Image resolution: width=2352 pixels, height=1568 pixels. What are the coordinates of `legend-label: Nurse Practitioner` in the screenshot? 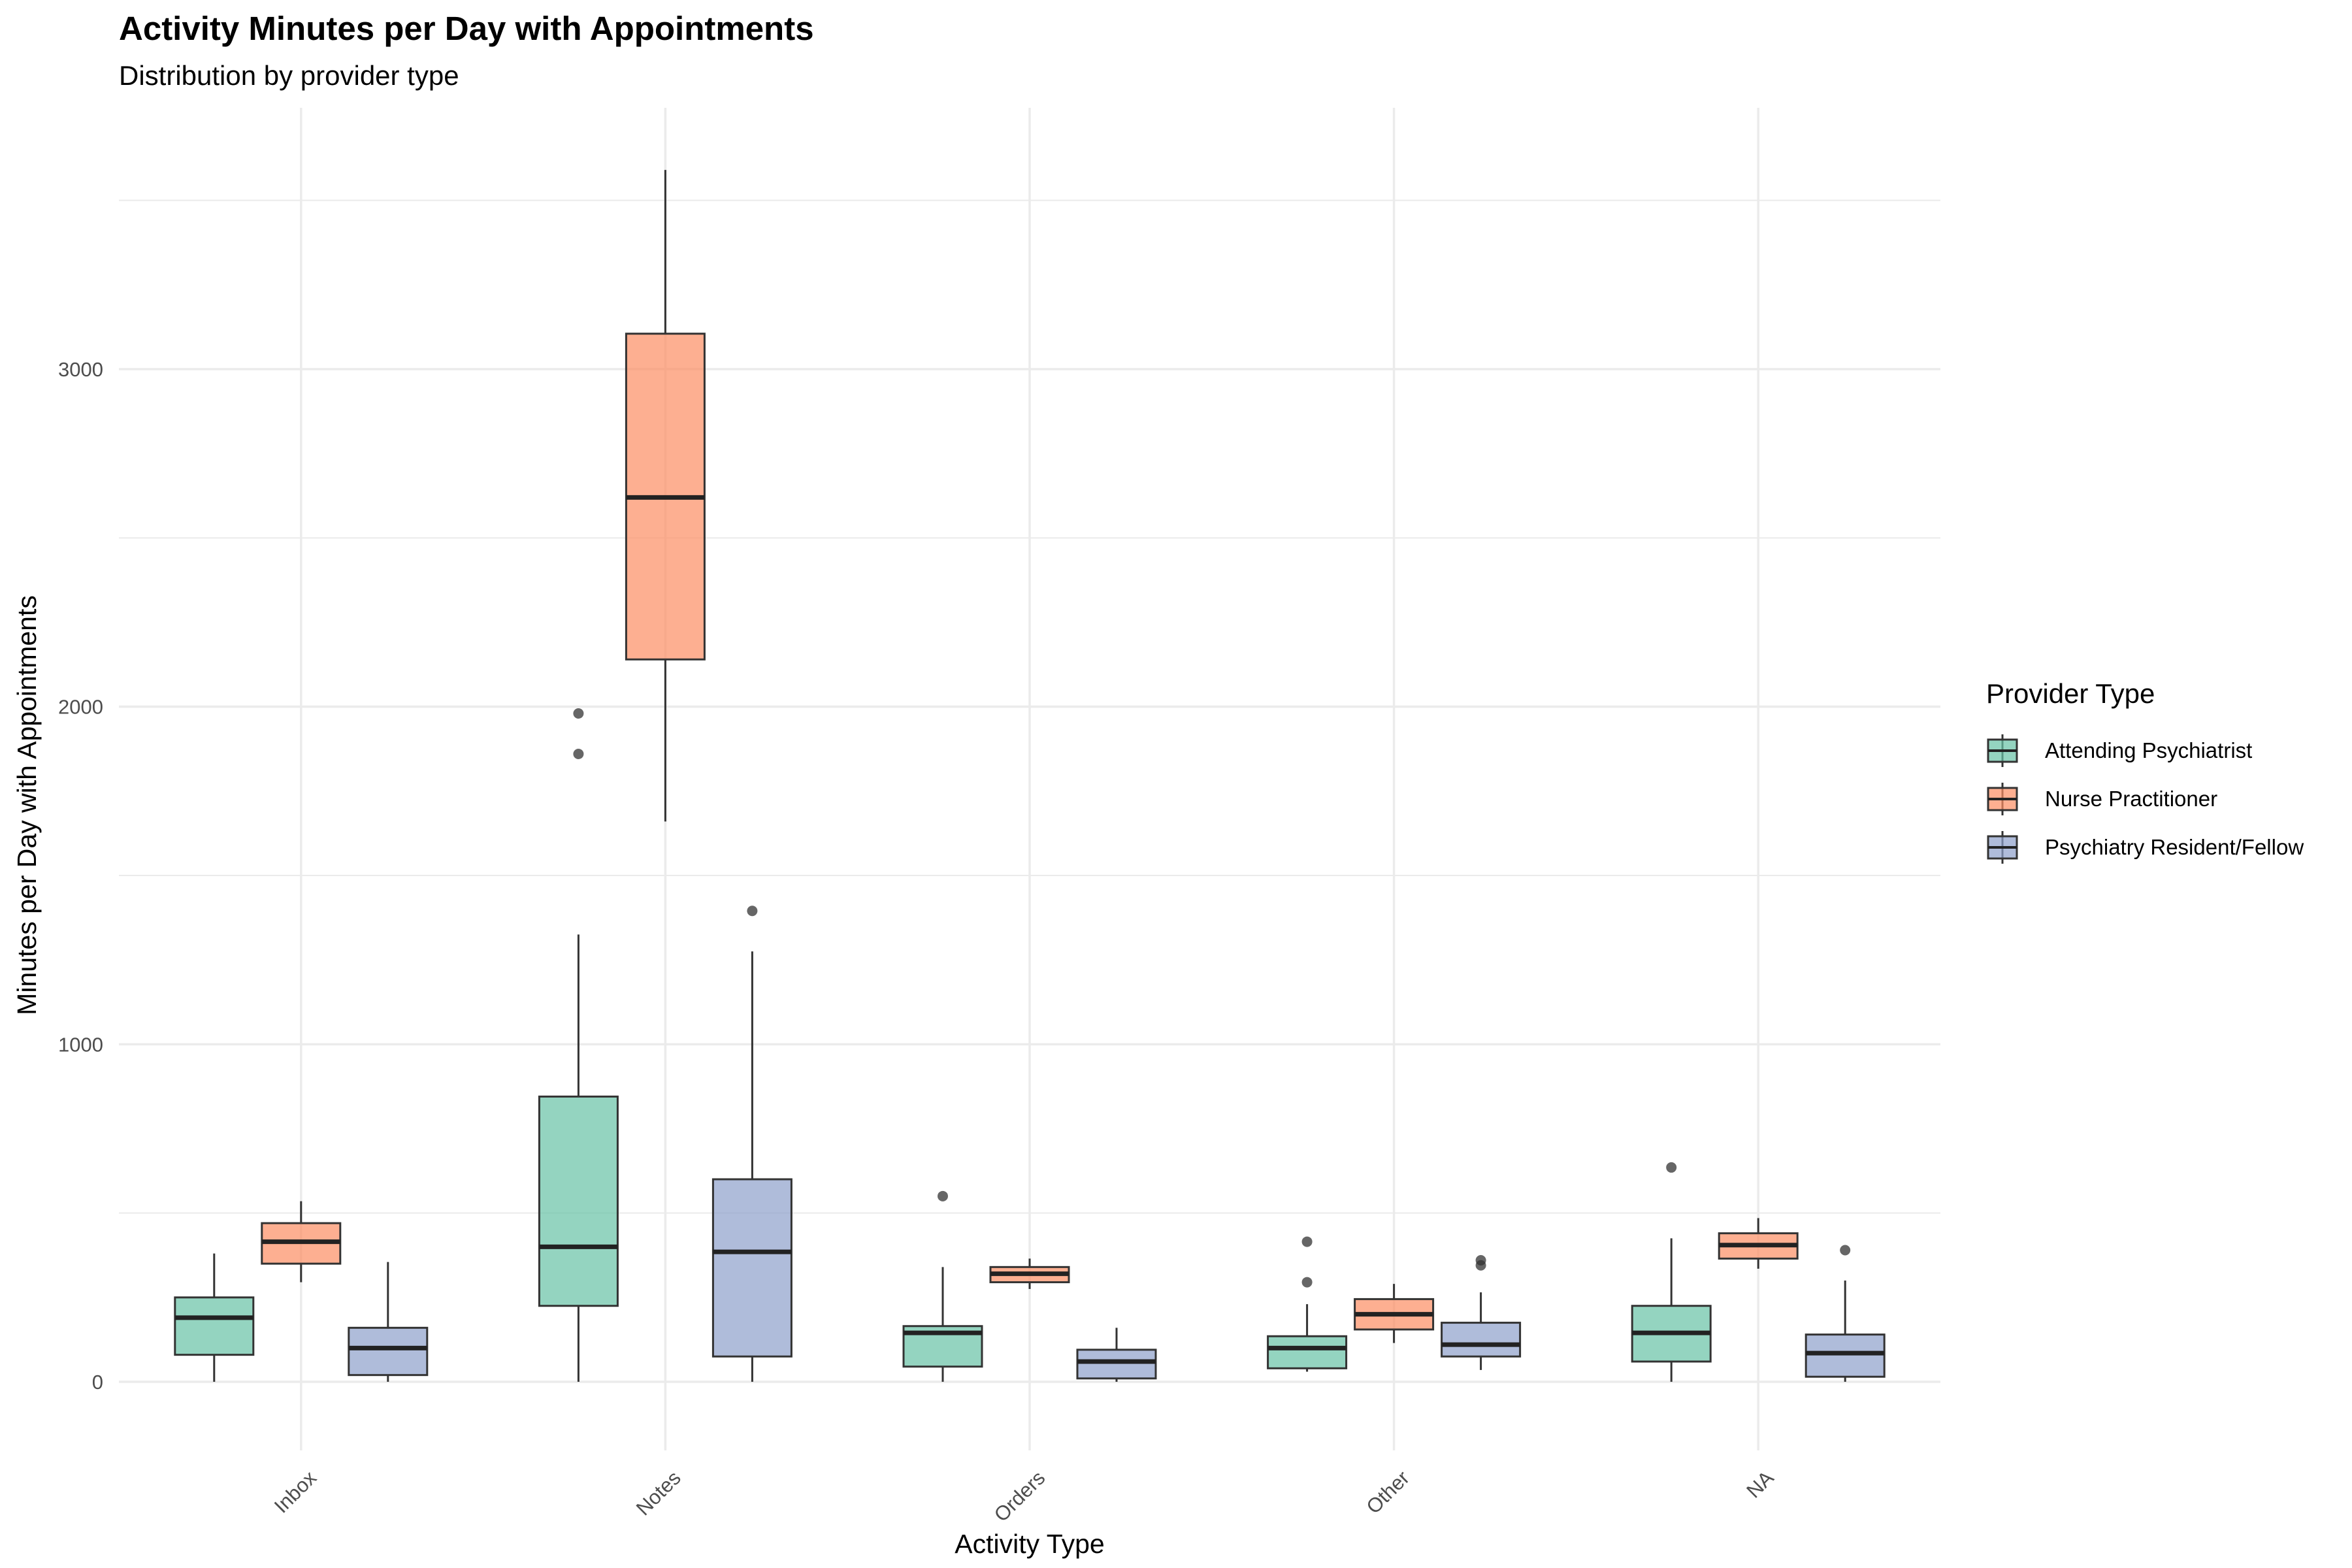 It's located at (2131, 799).